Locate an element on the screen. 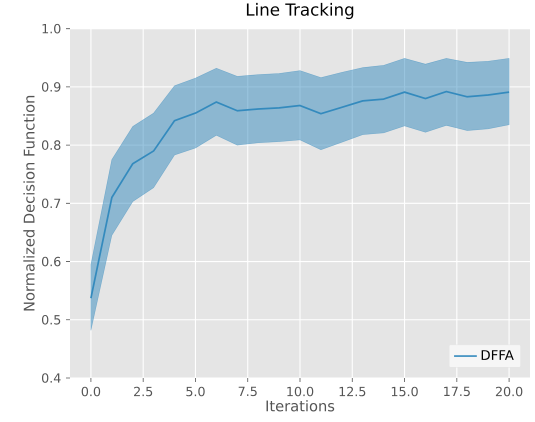 The image size is (535, 422). x-tick-label: 12.5 is located at coordinates (353, 391).